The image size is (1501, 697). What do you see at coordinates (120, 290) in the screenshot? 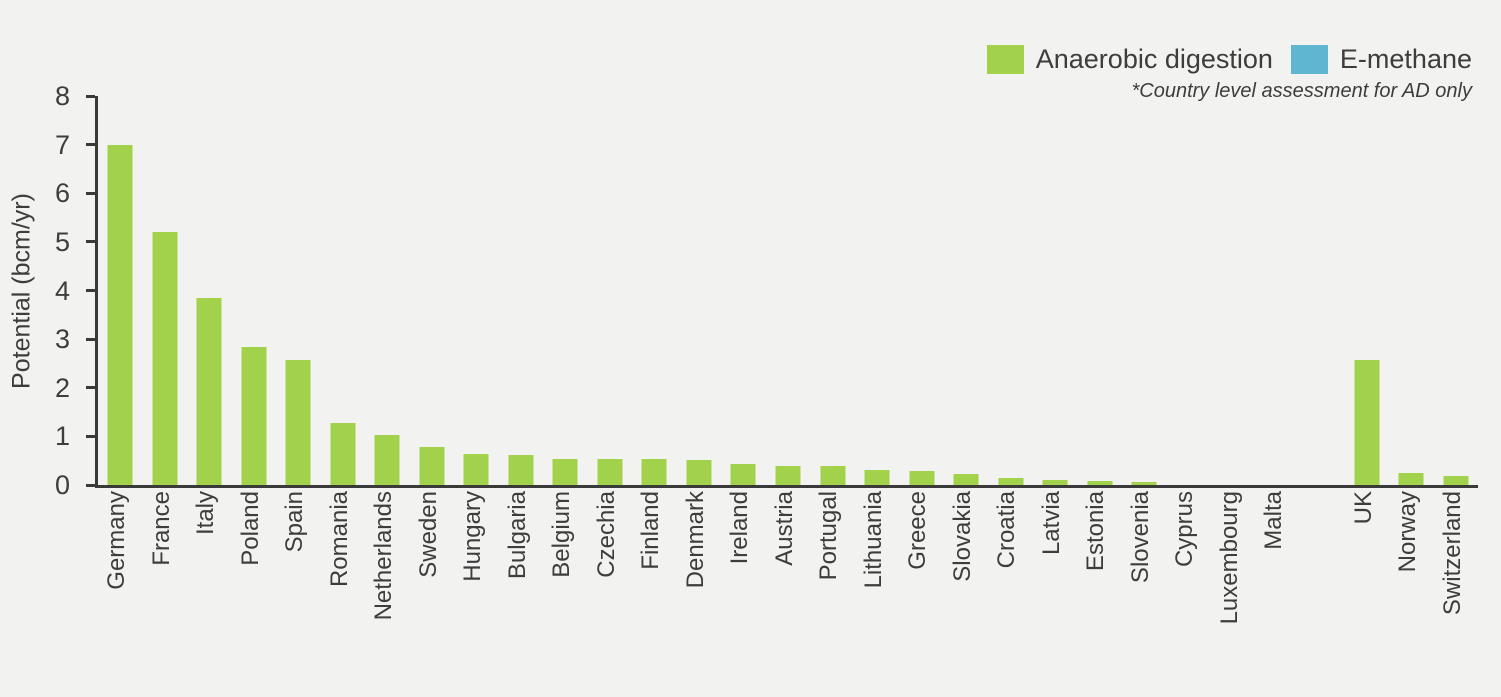
I see `bar-slot-germany` at bounding box center [120, 290].